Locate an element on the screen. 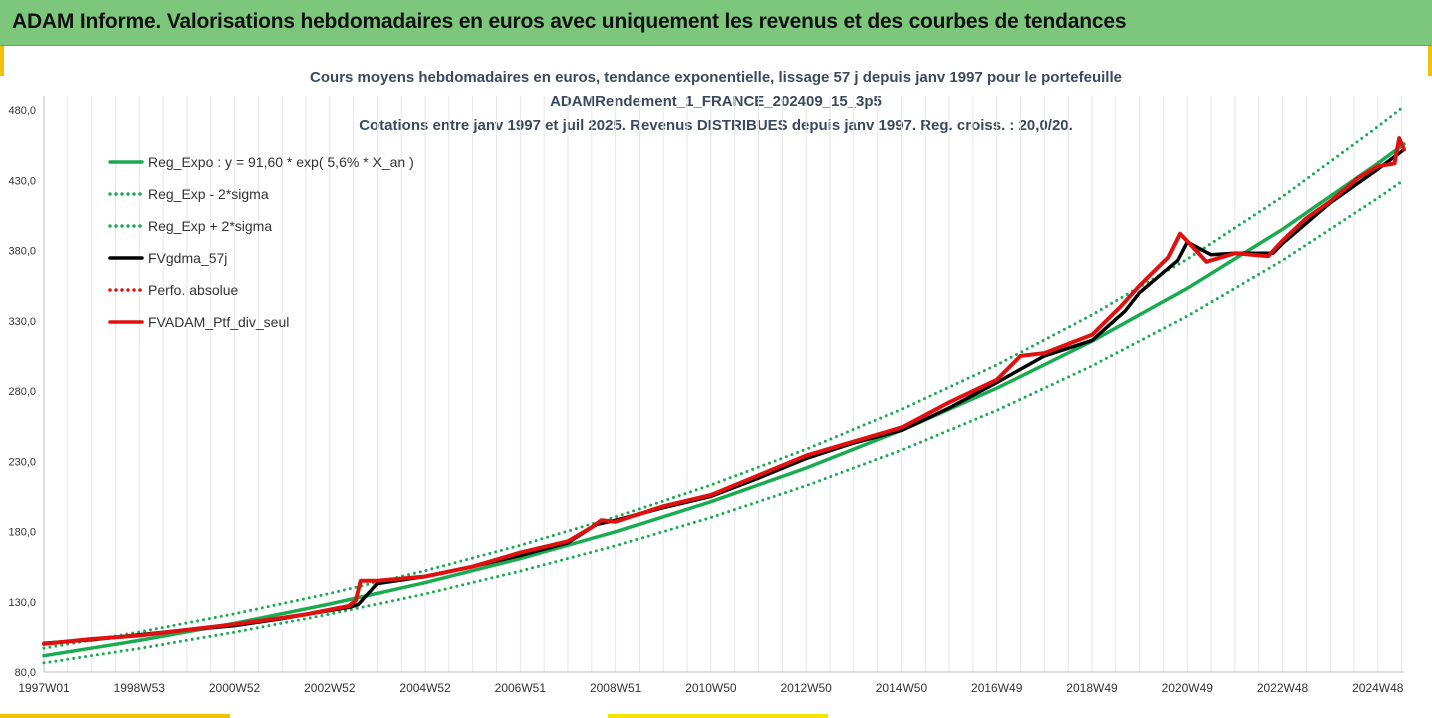 The width and height of the screenshot is (1432, 718). y-tick-label: 430,0 is located at coordinates (22, 181).